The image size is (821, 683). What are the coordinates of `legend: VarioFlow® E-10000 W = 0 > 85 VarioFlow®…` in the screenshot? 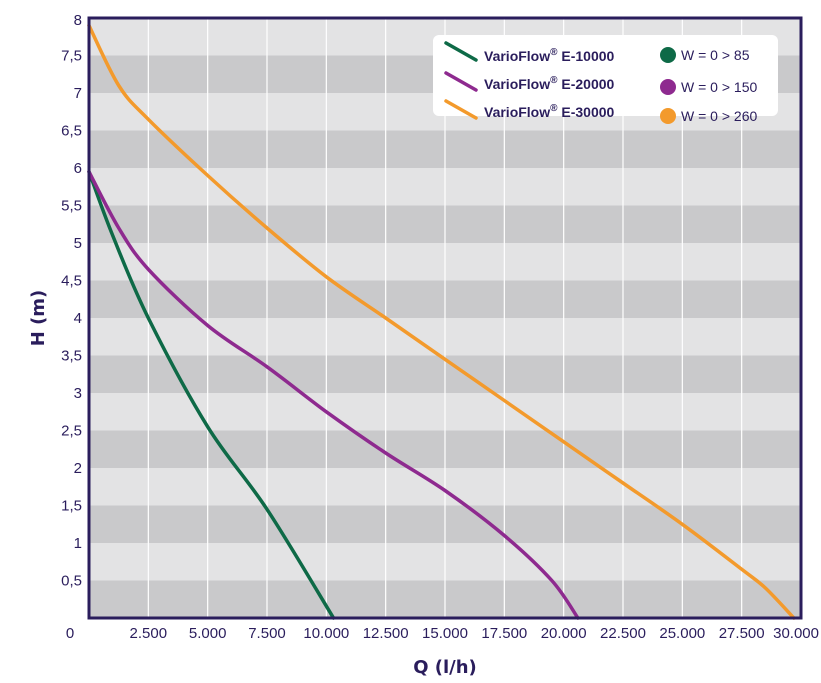 It's located at (605, 79).